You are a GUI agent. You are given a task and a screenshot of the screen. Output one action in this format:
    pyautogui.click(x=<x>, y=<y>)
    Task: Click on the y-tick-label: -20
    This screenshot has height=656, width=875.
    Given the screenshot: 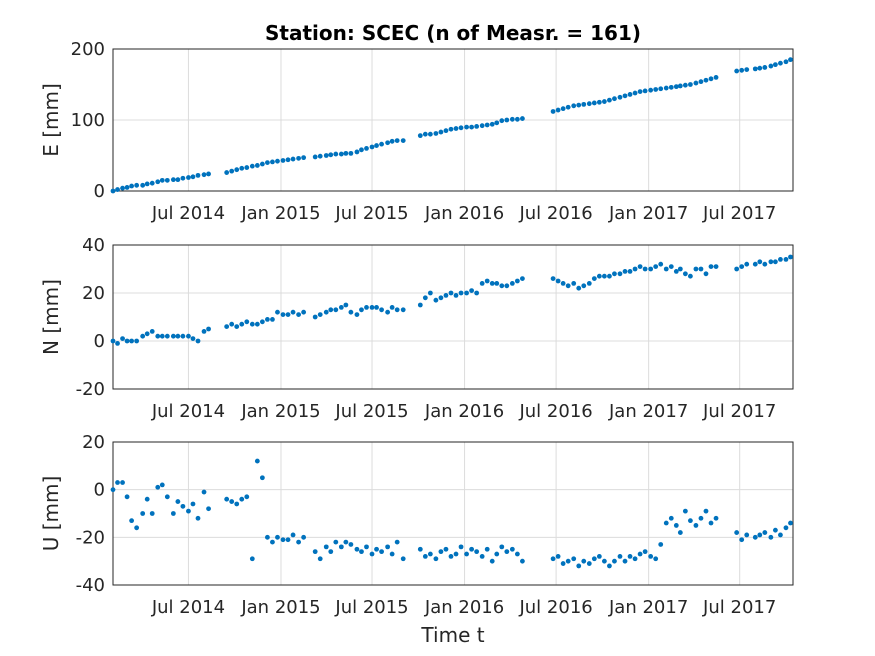 What is the action you would take?
    pyautogui.click(x=90, y=389)
    